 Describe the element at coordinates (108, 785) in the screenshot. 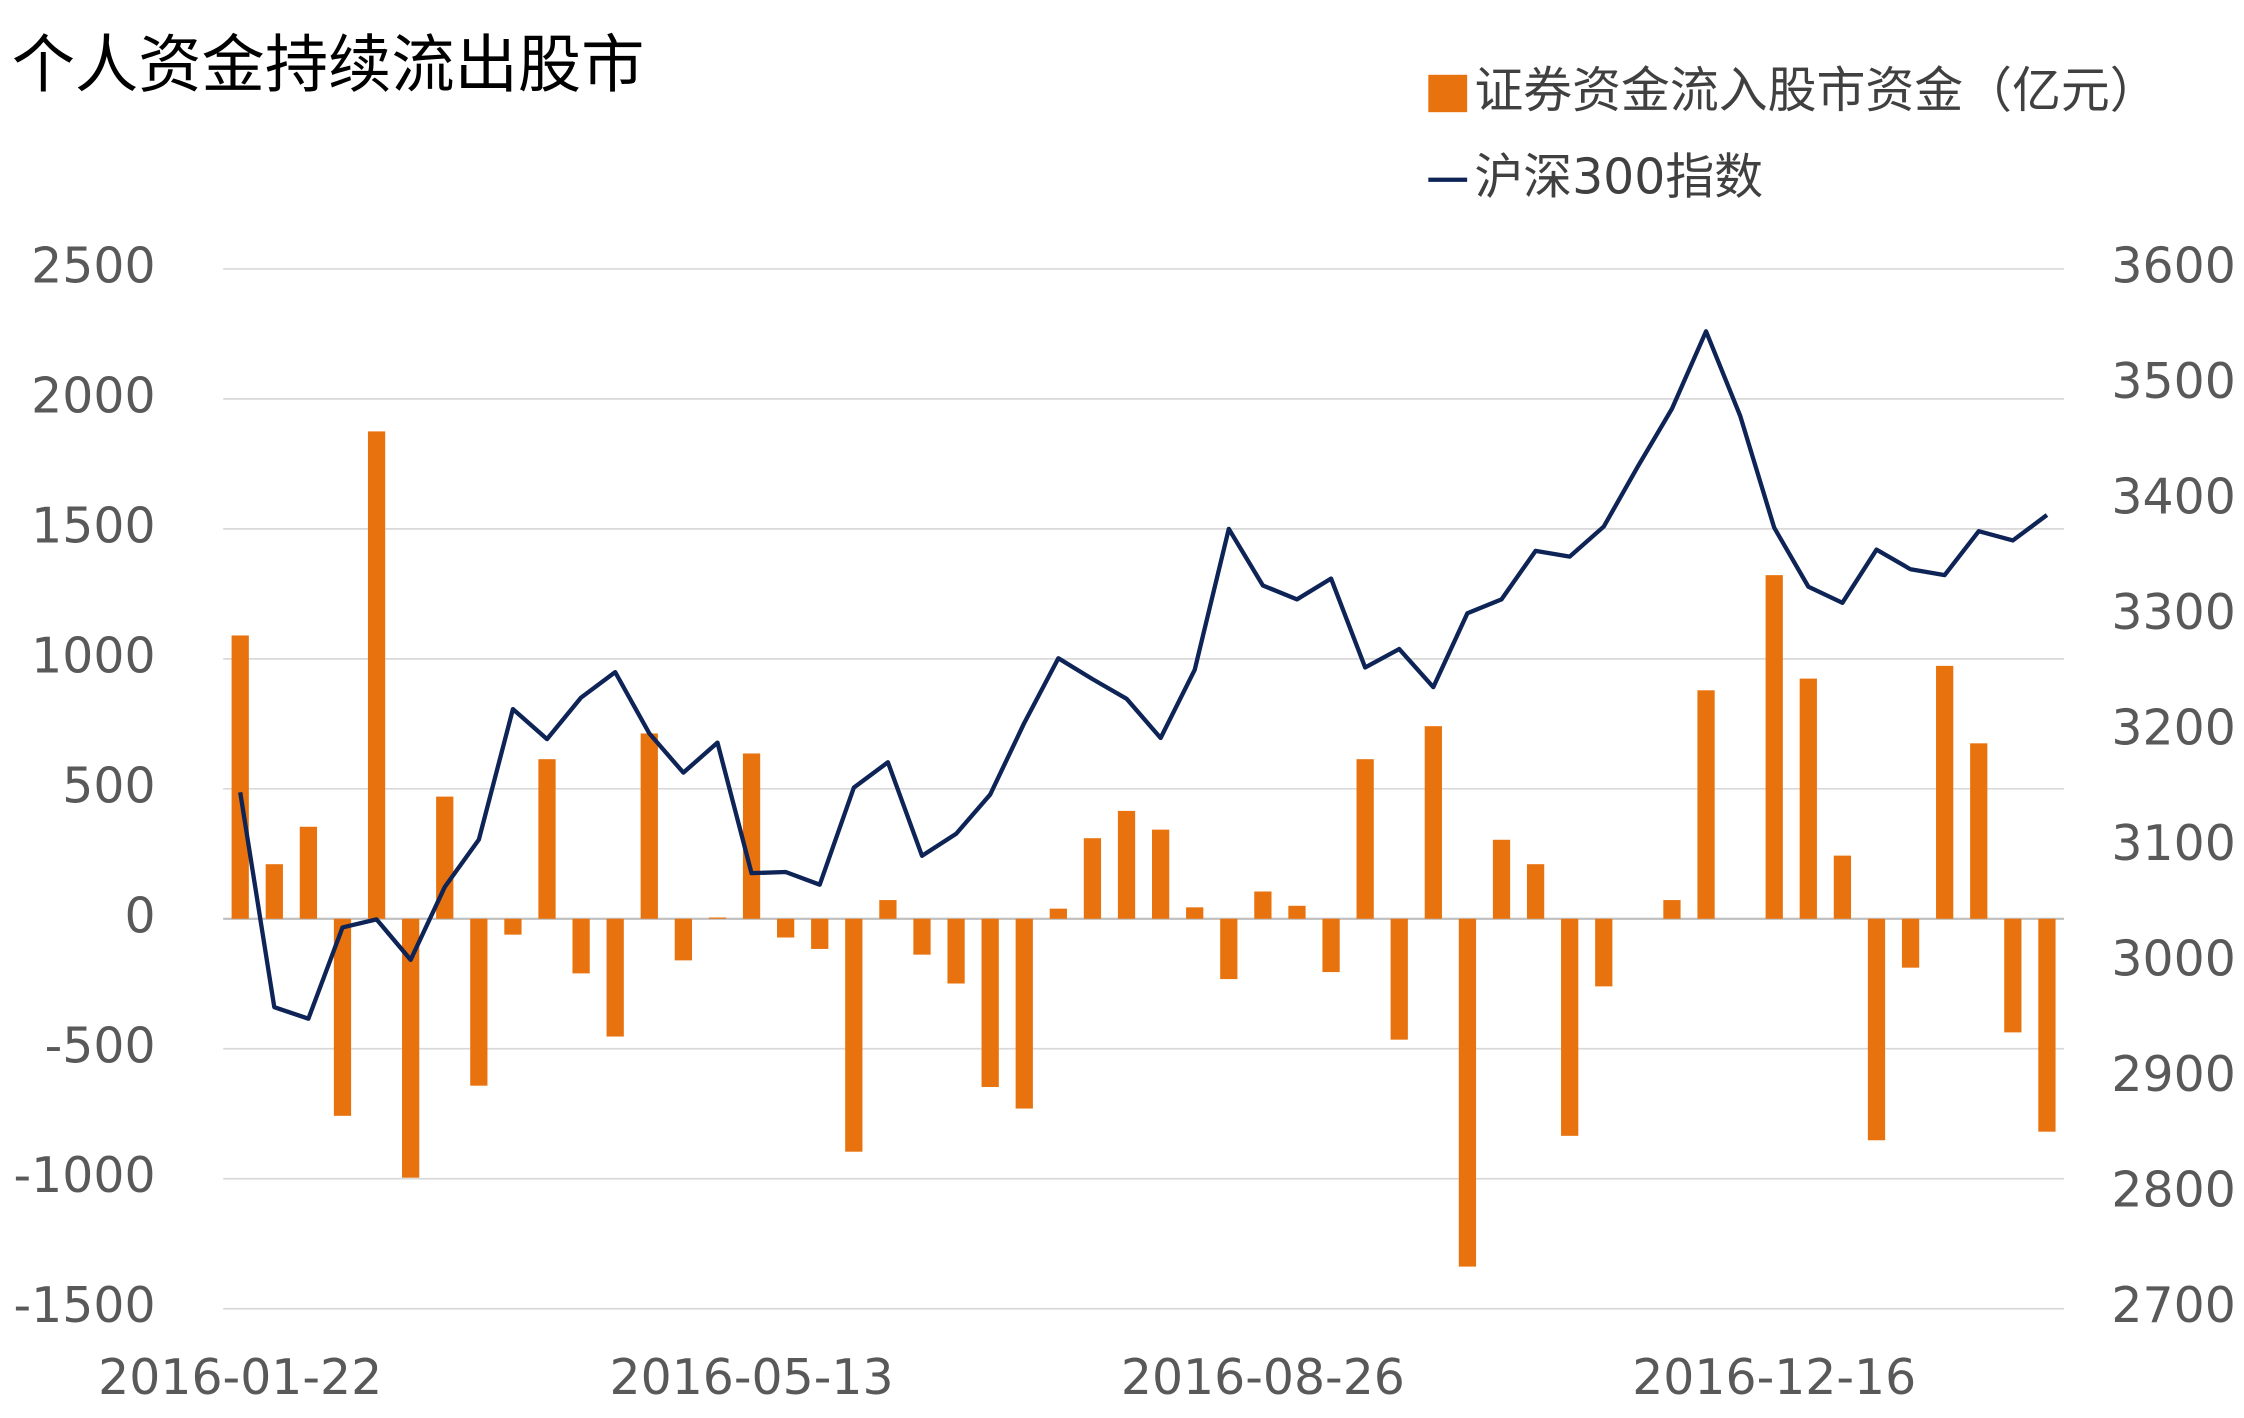

I see `y-tick-label: 500` at that location.